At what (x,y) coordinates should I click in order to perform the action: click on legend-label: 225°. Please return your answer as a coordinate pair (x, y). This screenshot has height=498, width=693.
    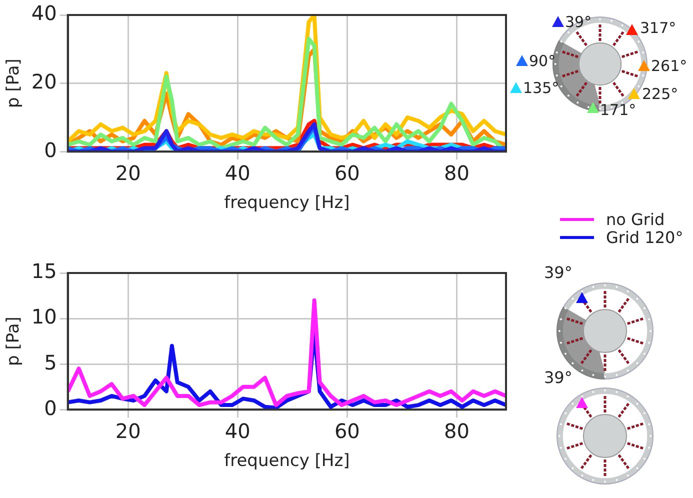
    Looking at the image, I should click on (660, 94).